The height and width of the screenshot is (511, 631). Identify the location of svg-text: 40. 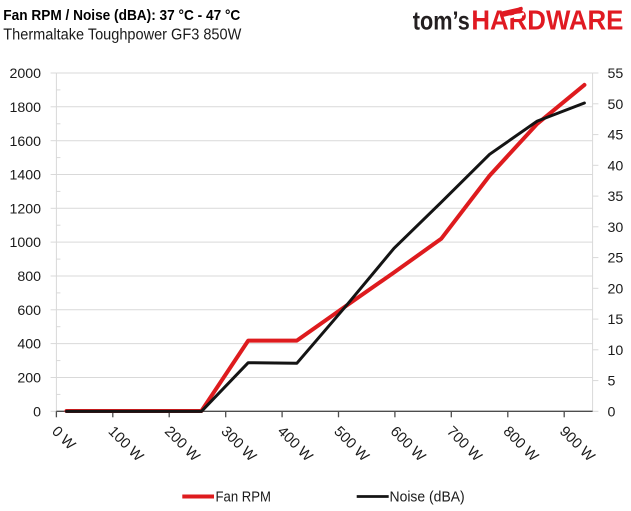
(616, 166).